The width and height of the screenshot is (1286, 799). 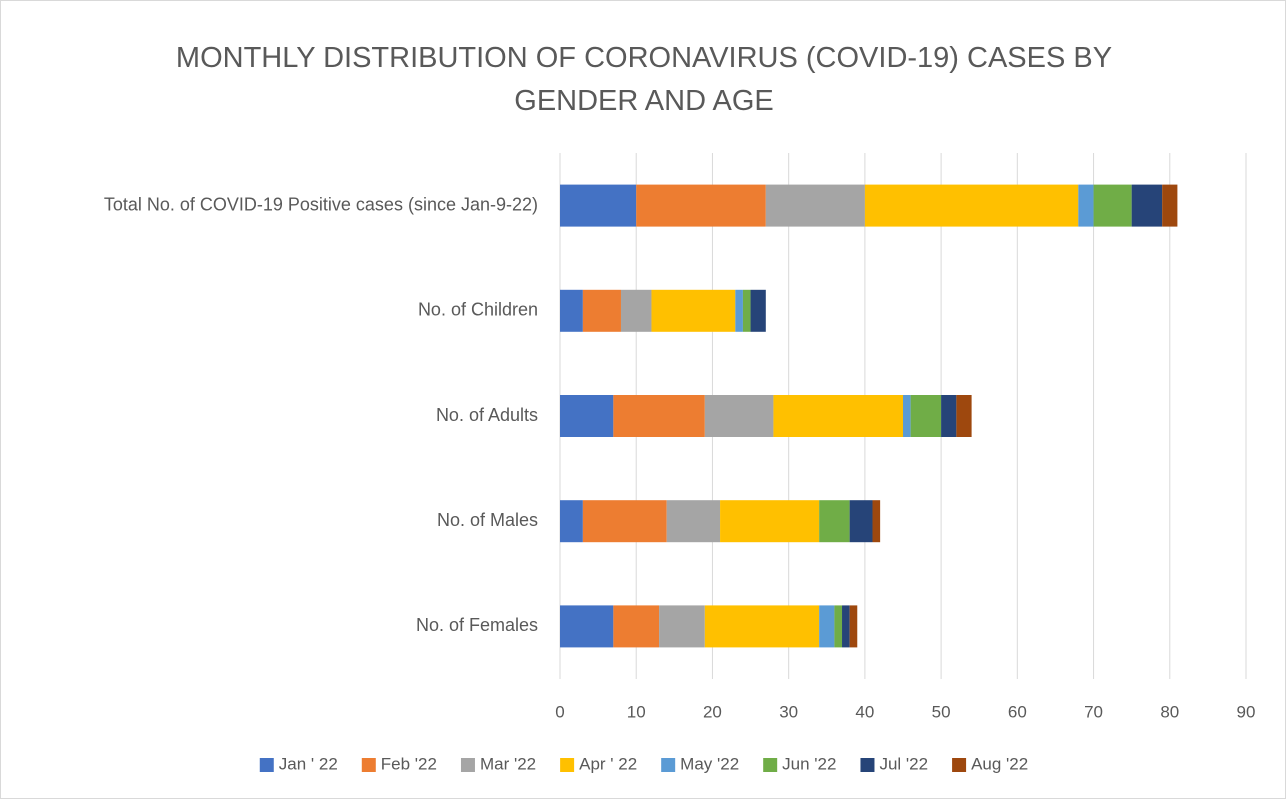 What do you see at coordinates (409, 763) in the screenshot?
I see `legend-label: Feb '22` at bounding box center [409, 763].